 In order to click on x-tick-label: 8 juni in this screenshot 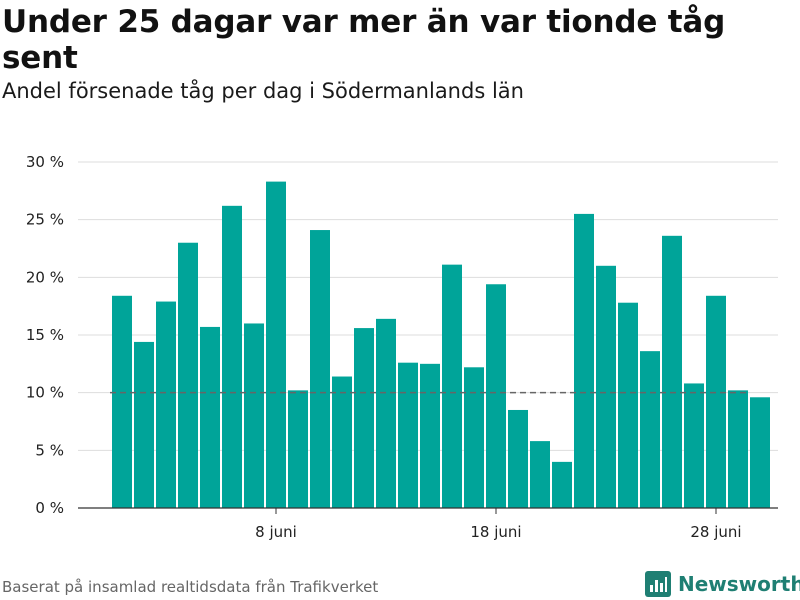, I will do `click(276, 532)`.